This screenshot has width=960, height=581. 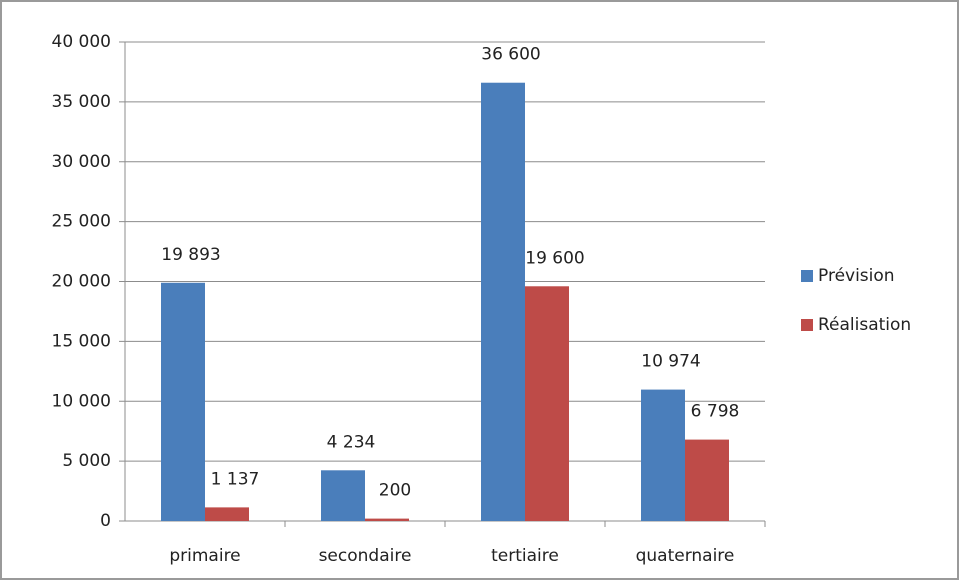 I want to click on x-tick-label: secondaire, so click(x=365, y=556).